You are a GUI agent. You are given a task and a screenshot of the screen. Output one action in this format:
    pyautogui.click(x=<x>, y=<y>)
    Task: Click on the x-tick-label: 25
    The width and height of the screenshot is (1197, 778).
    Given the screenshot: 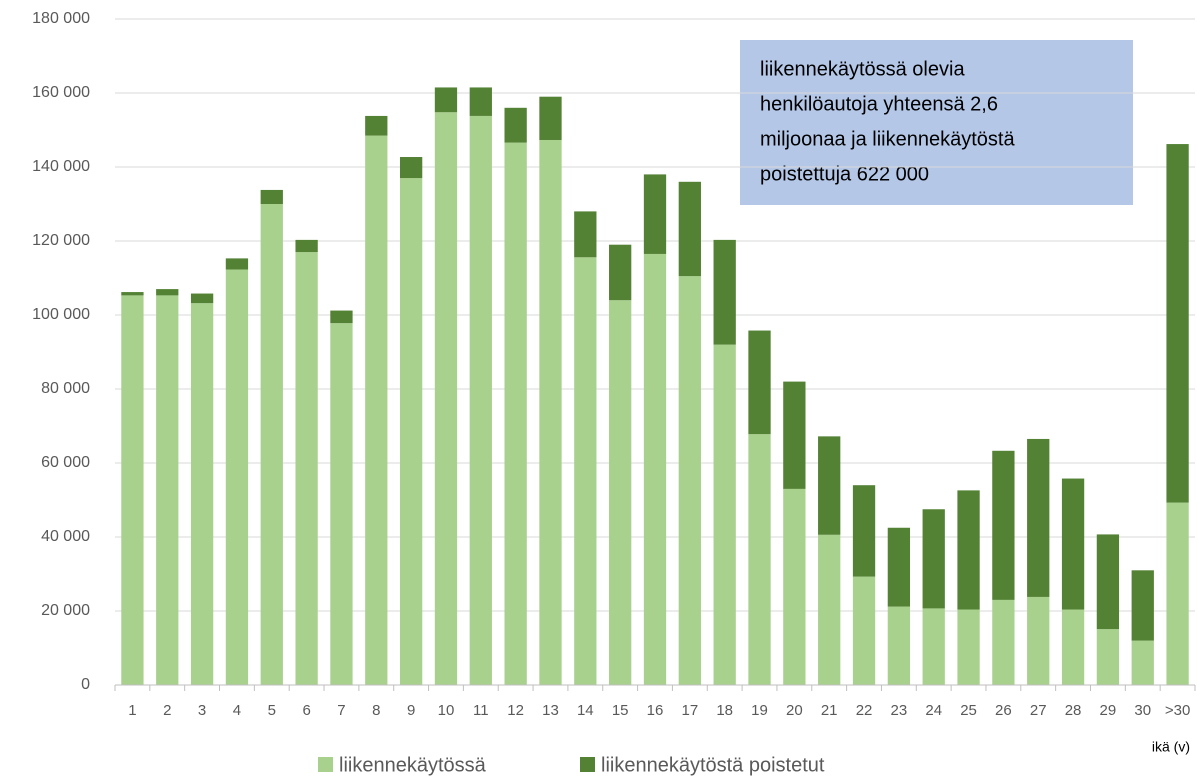 What is the action you would take?
    pyautogui.click(x=968, y=710)
    